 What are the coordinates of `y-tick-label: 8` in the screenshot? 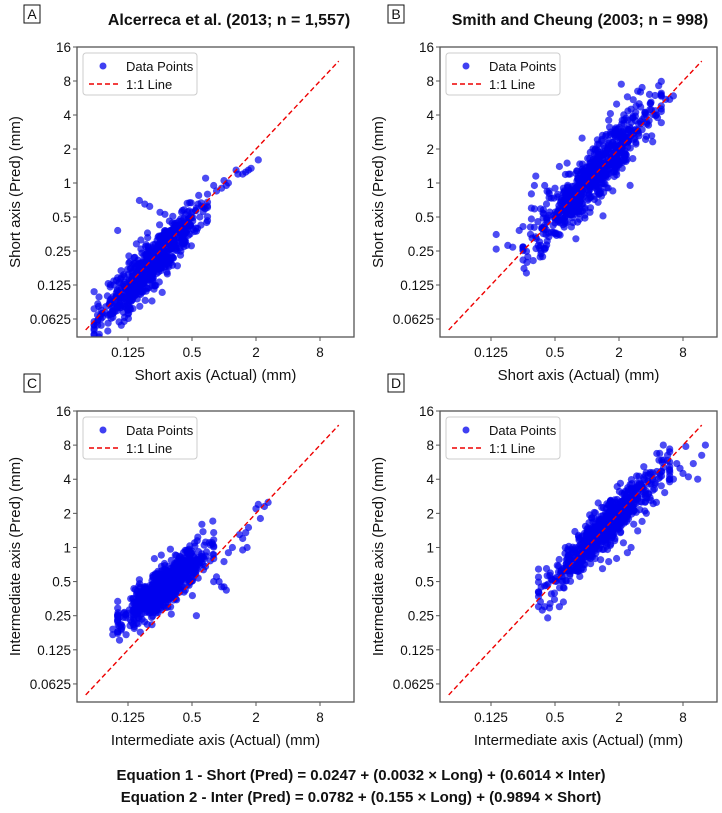 It's located at (67, 445).